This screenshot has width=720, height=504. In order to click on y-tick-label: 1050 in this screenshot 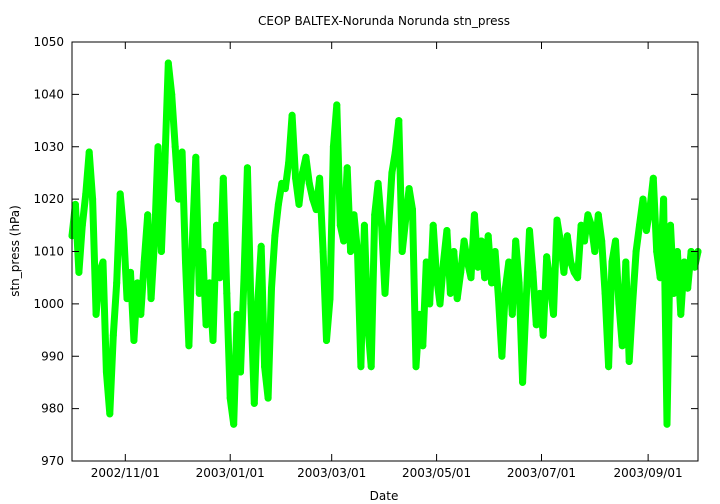, I will do `click(48, 42)`.